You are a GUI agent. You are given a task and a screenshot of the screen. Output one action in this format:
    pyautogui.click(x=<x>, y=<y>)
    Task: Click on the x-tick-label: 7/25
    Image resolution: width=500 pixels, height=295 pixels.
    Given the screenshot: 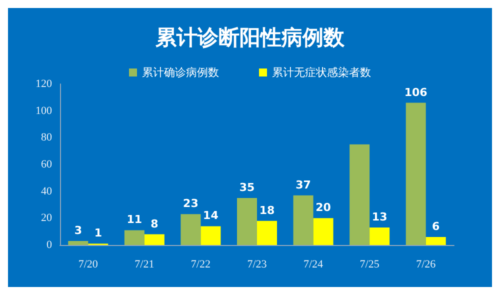 What is the action you would take?
    pyautogui.click(x=370, y=264)
    